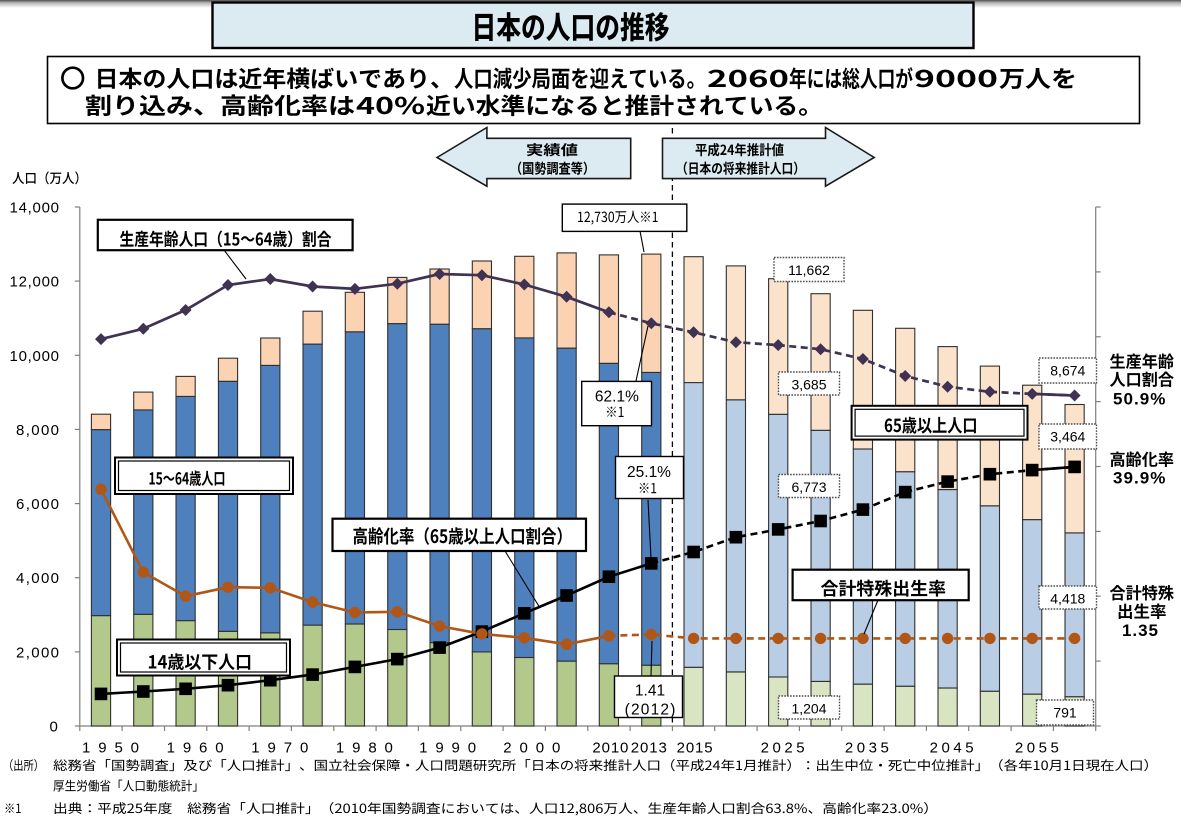 Image resolution: width=1181 pixels, height=821 pixels. Describe the element at coordinates (54, 727) in the screenshot. I see `svg-text: 0` at that location.